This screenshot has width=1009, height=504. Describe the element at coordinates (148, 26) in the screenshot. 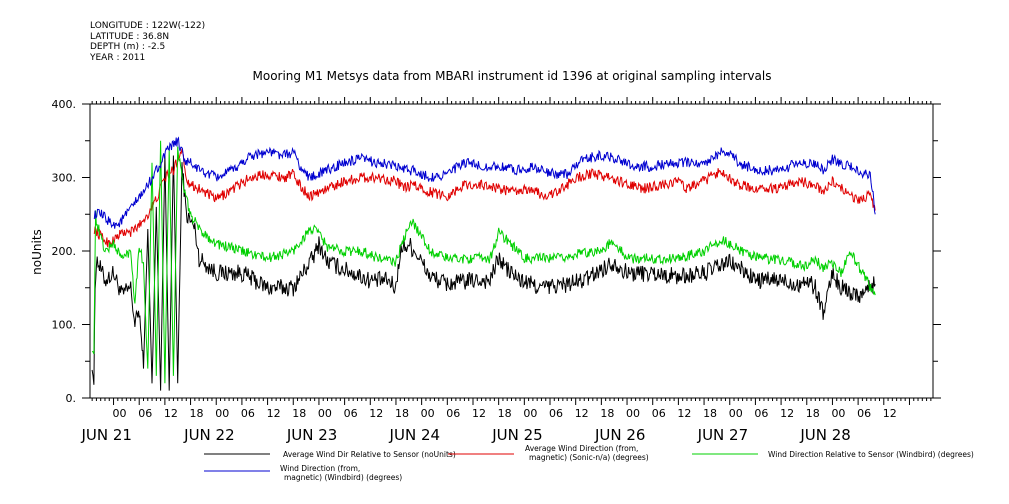

I see `longitude-label: LONGITUDE : 122W(-122)` at that location.